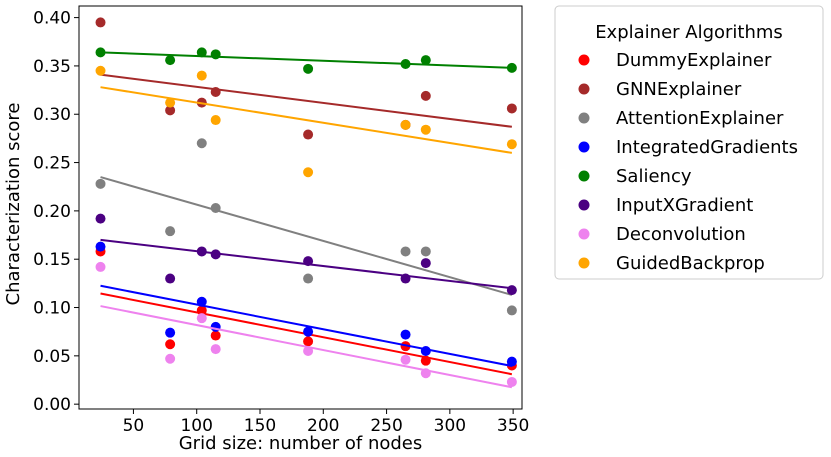 This screenshot has height=457, width=831. I want to click on y-tick-label: 0.30, so click(52, 115).